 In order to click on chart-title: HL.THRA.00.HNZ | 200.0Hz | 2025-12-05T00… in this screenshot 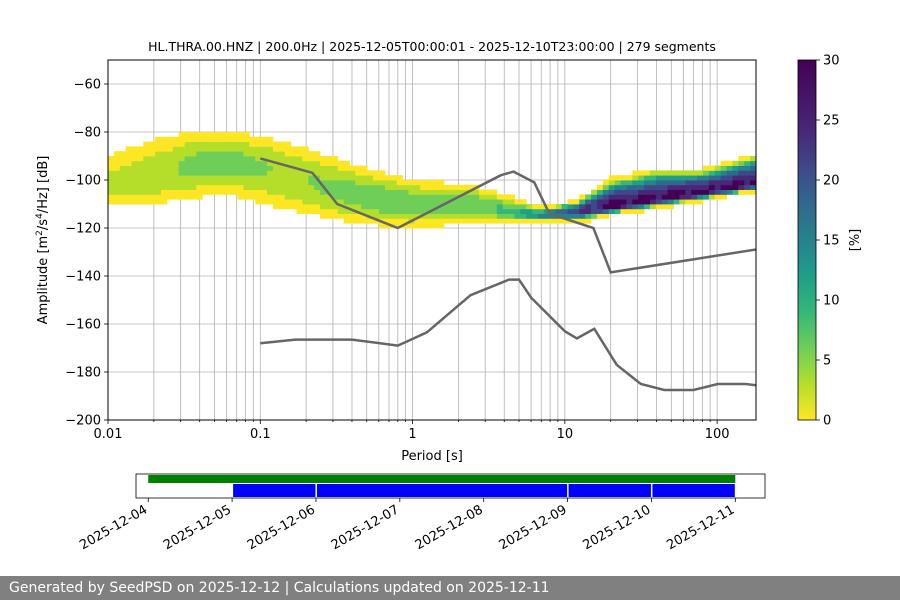, I will do `click(432, 46)`.